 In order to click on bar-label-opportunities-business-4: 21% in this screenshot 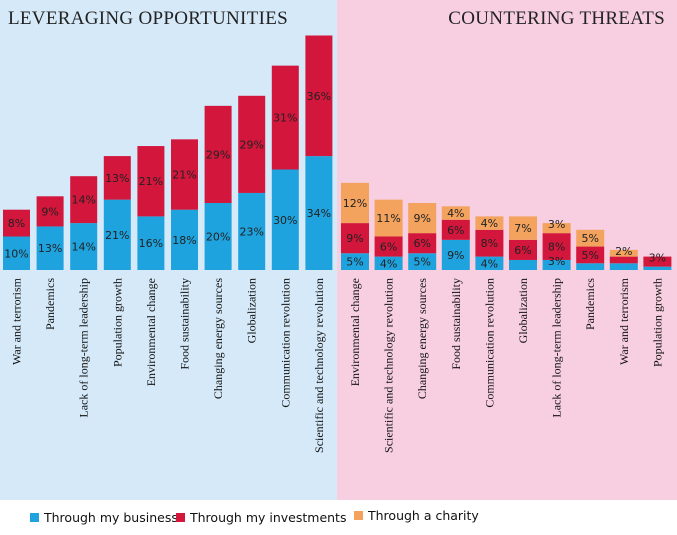, I will do `click(117, 235)`.